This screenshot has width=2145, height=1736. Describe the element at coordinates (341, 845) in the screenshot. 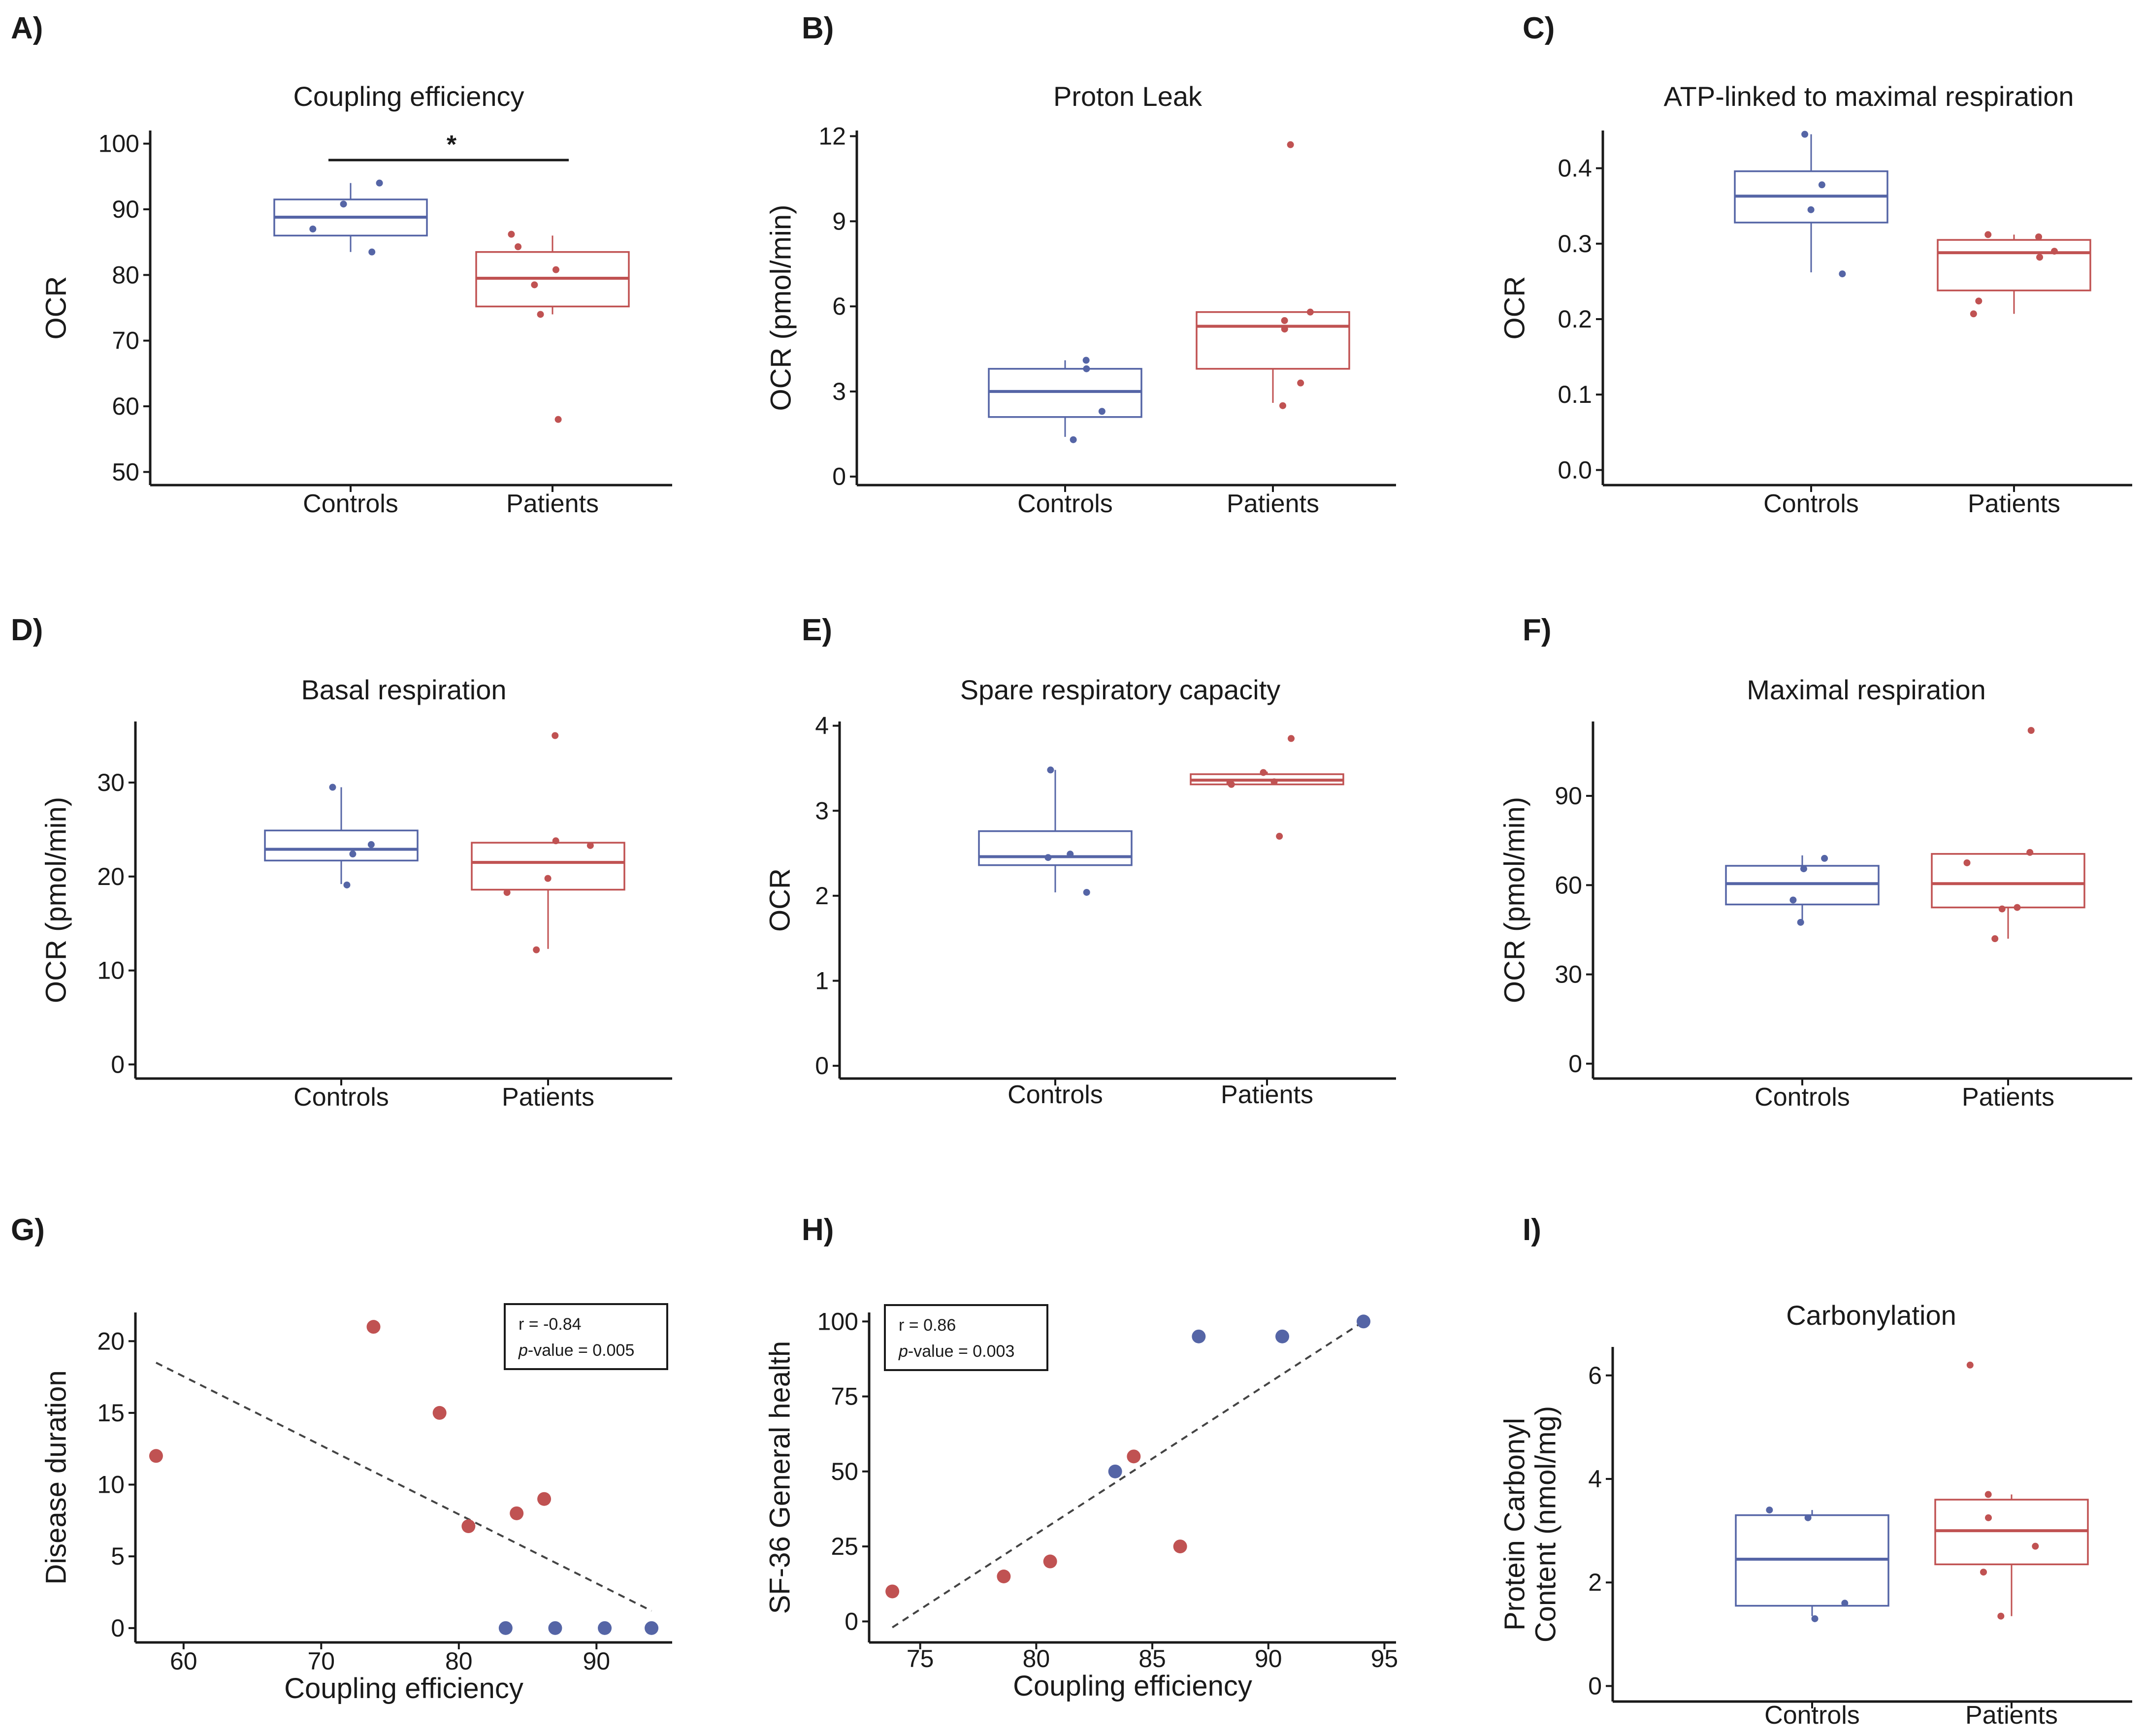

I see `box-controls` at that location.